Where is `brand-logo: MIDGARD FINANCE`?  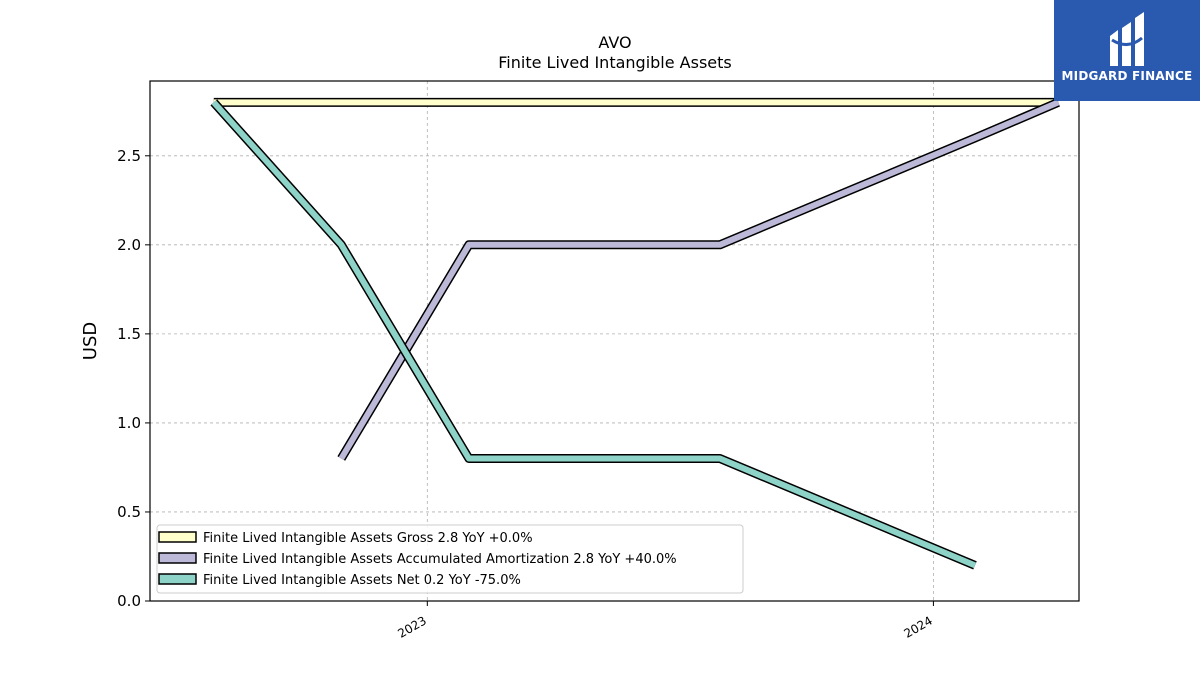 brand-logo: MIDGARD FINANCE is located at coordinates (1127, 50).